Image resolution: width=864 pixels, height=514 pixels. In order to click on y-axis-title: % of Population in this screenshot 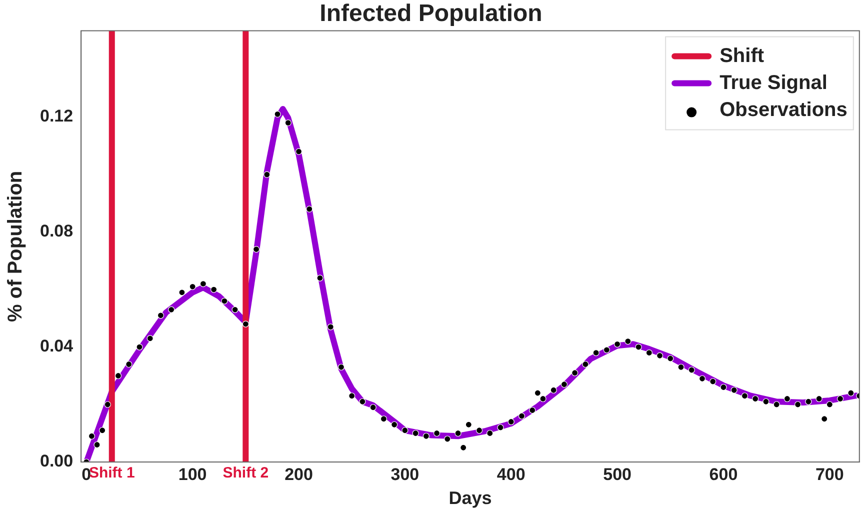, I will do `click(15, 246)`.